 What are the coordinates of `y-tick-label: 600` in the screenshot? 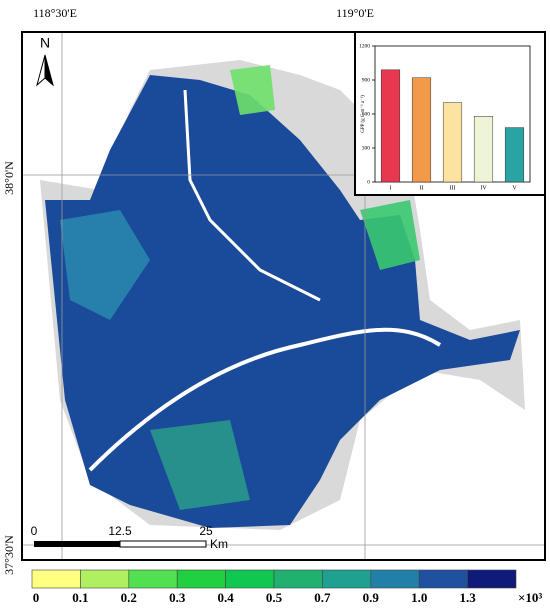 It's located at (366, 114).